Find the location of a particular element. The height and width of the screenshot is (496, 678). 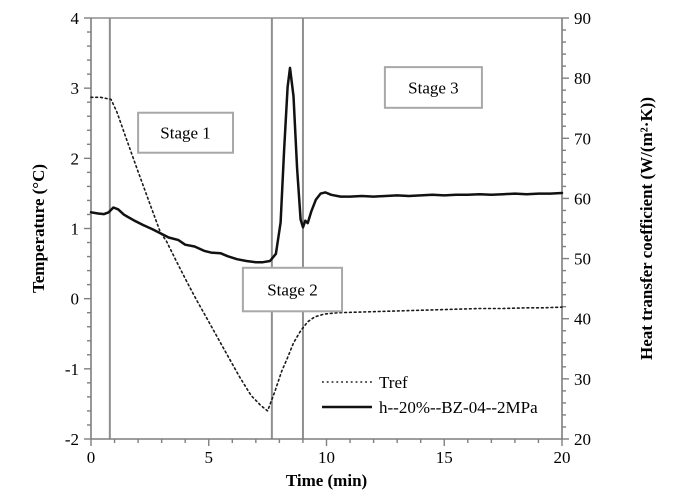

y-left-tick-label: 2 is located at coordinates (75, 158).